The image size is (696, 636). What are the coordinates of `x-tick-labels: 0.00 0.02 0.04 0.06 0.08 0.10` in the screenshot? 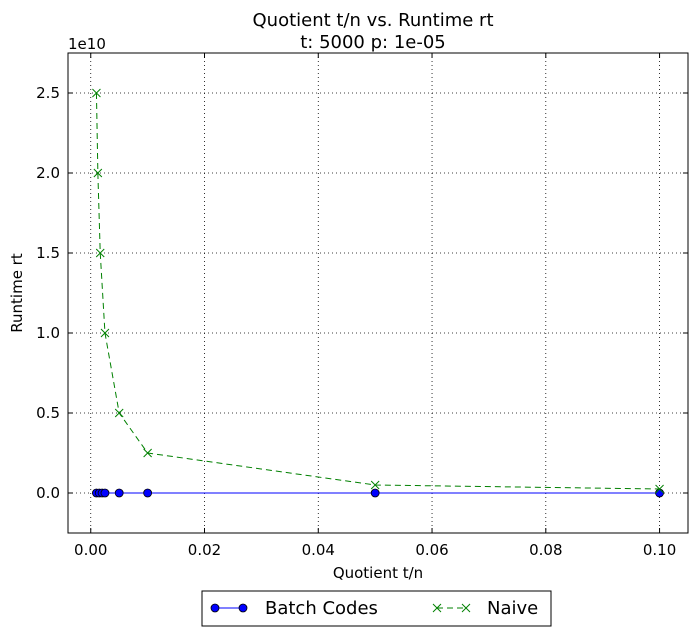 It's located at (375, 550).